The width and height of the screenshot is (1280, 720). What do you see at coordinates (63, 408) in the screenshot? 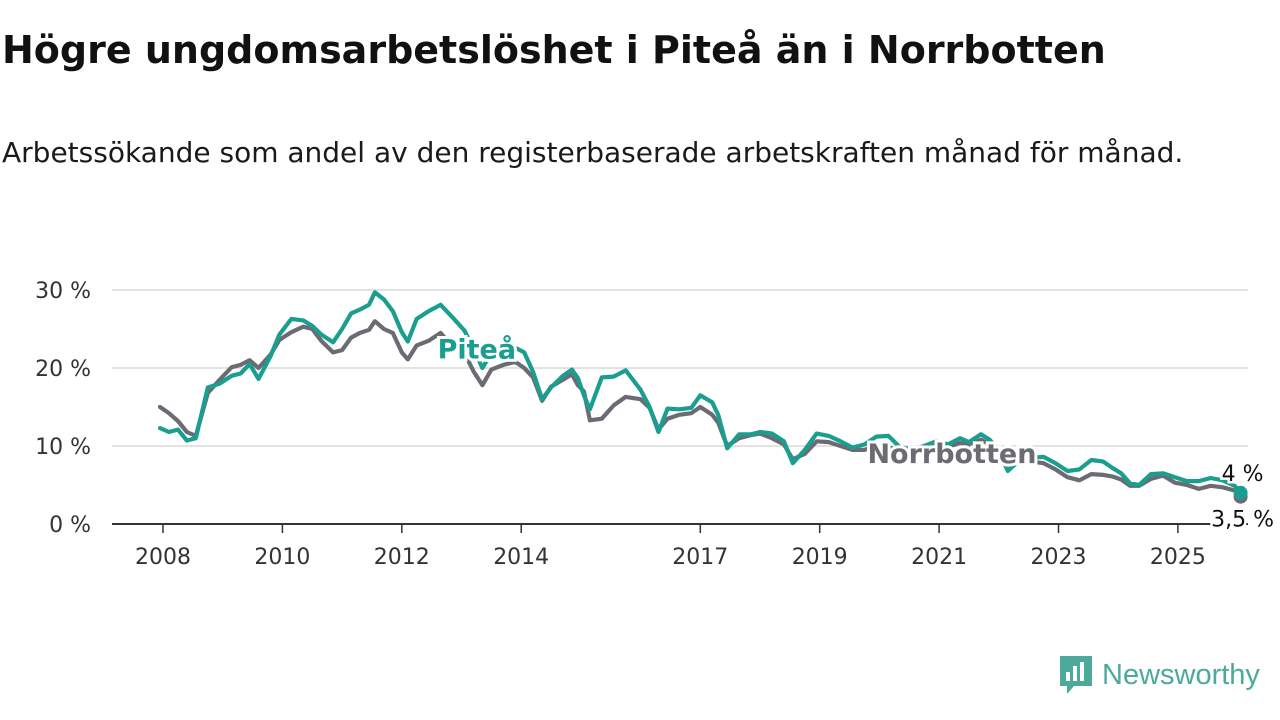
I see `y-axis-ticks: 0 % 10 % 20 % 30 %` at bounding box center [63, 408].